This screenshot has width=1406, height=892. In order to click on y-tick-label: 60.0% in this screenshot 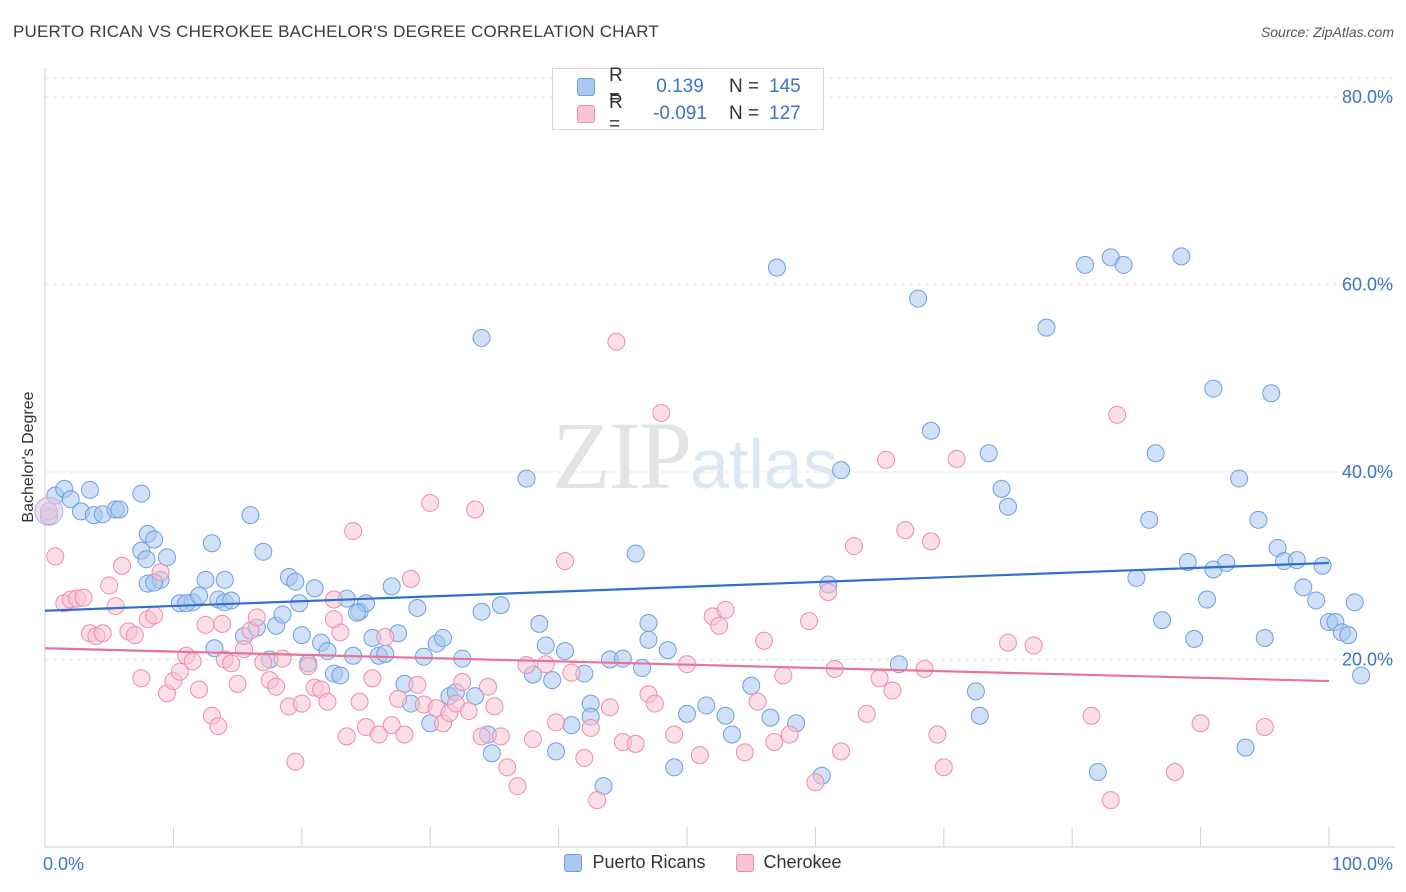, I will do `click(1367, 285)`.